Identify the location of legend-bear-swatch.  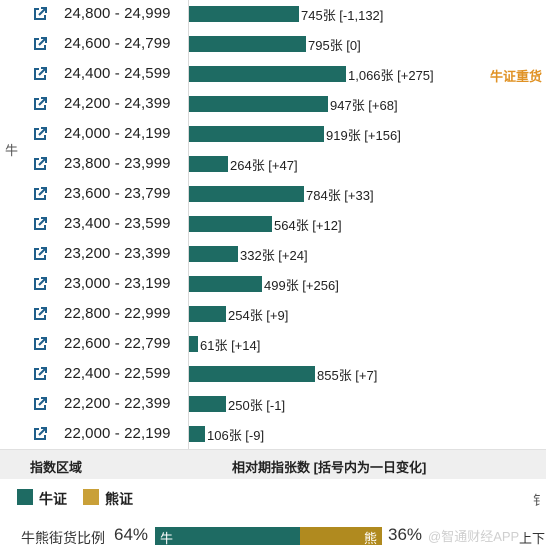
(91, 497).